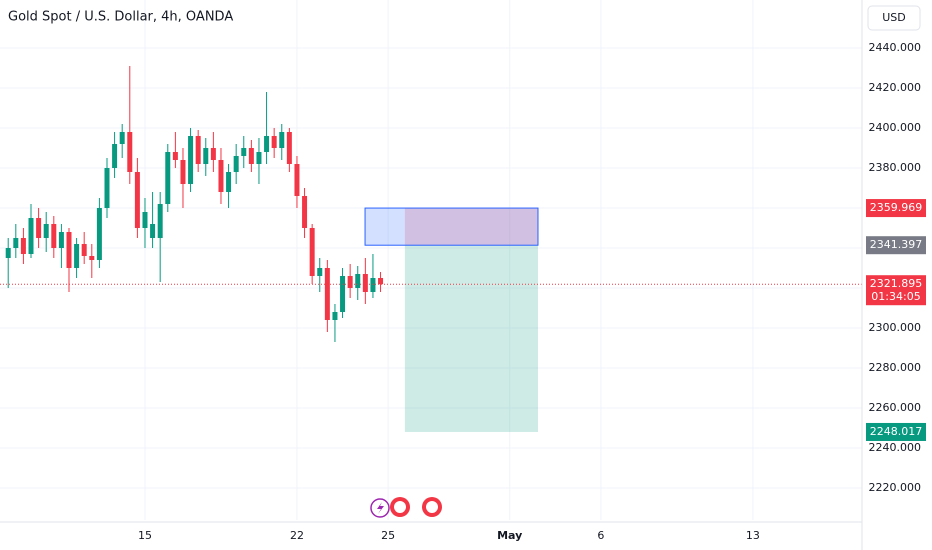 The image size is (932, 550). What do you see at coordinates (895, 487) in the screenshot?
I see `y-tick-label: 2220.000` at bounding box center [895, 487].